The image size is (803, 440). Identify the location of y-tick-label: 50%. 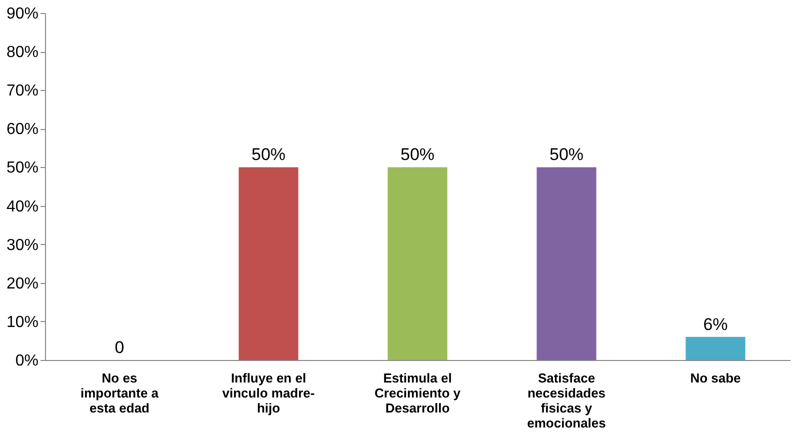
(22, 168).